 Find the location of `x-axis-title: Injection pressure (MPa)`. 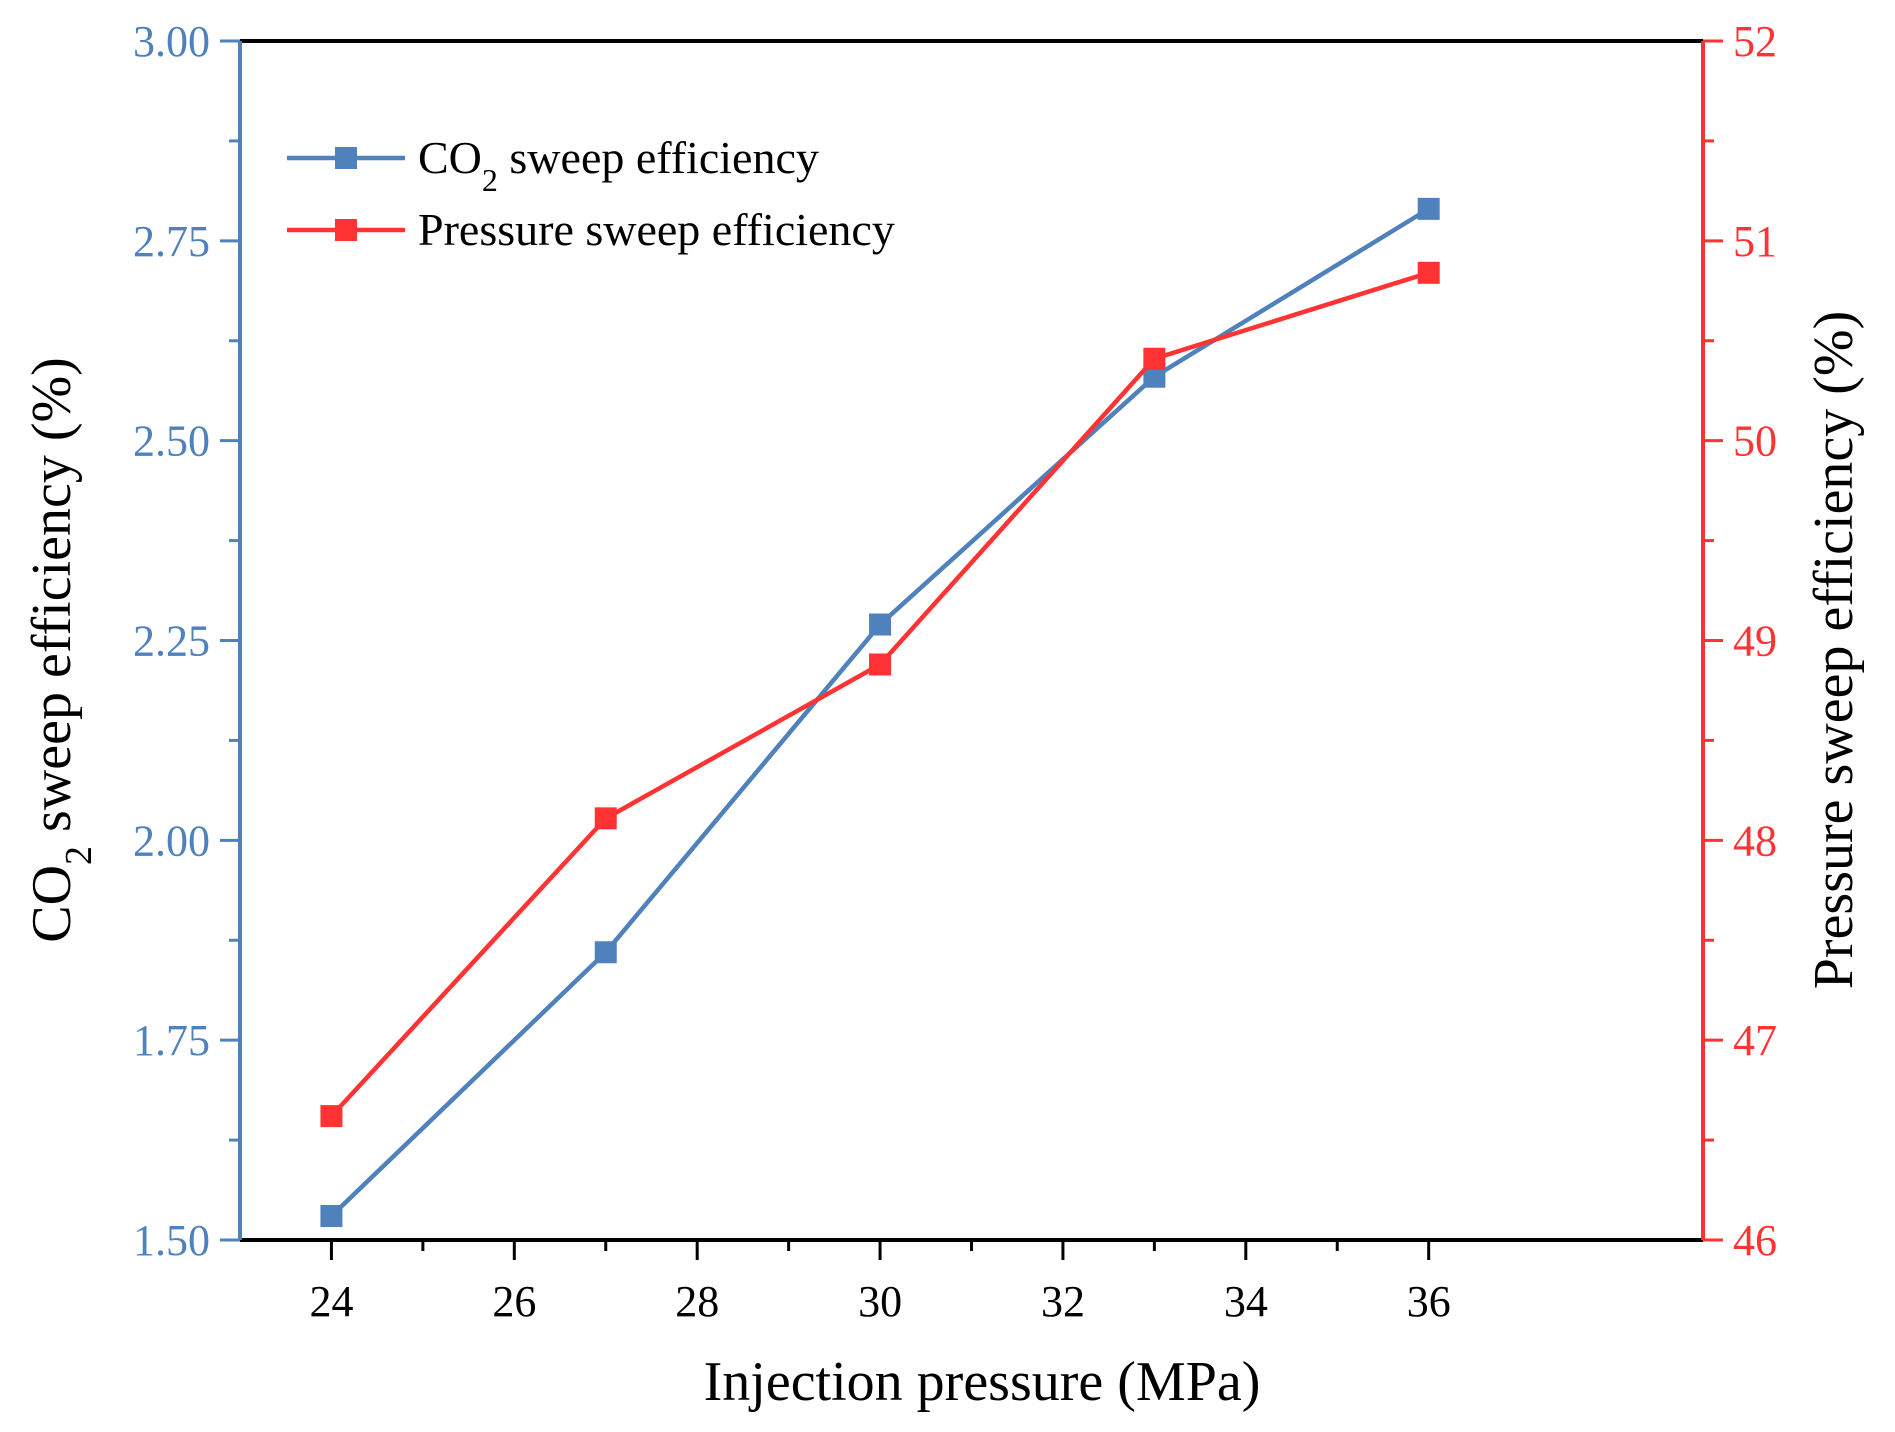

x-axis-title: Injection pressure (MPa) is located at coordinates (982, 1382).